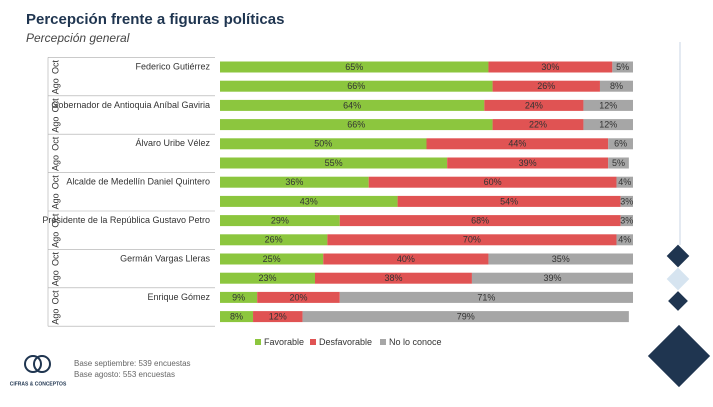 The height and width of the screenshot is (407, 713). Describe the element at coordinates (126, 220) in the screenshot. I see `category-label: Presidente de la República Gustavo Petro` at that location.